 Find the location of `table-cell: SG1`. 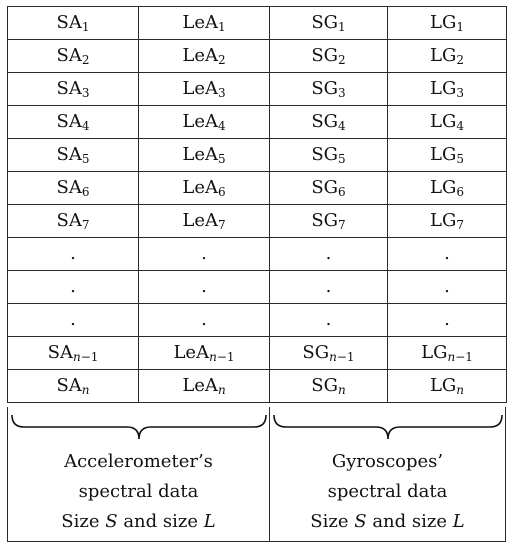

table-cell: SG1 is located at coordinates (328, 23).